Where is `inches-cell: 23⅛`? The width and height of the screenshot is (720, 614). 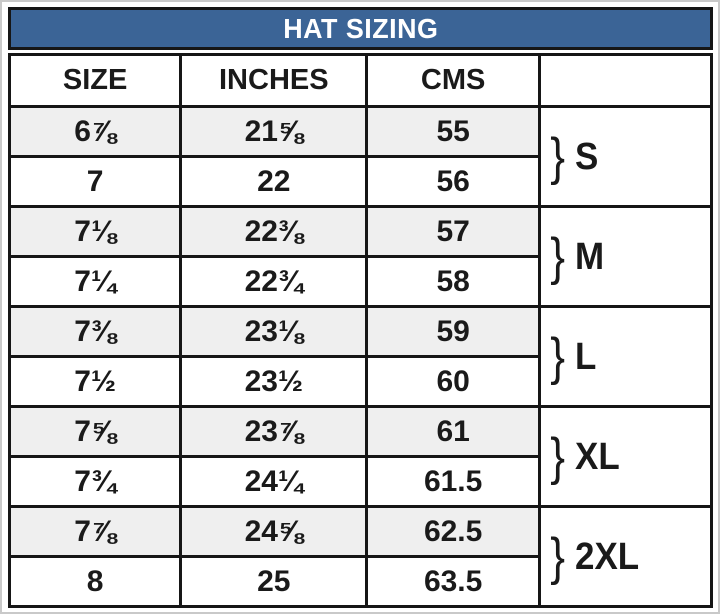 inches-cell: 23⅛ is located at coordinates (274, 331).